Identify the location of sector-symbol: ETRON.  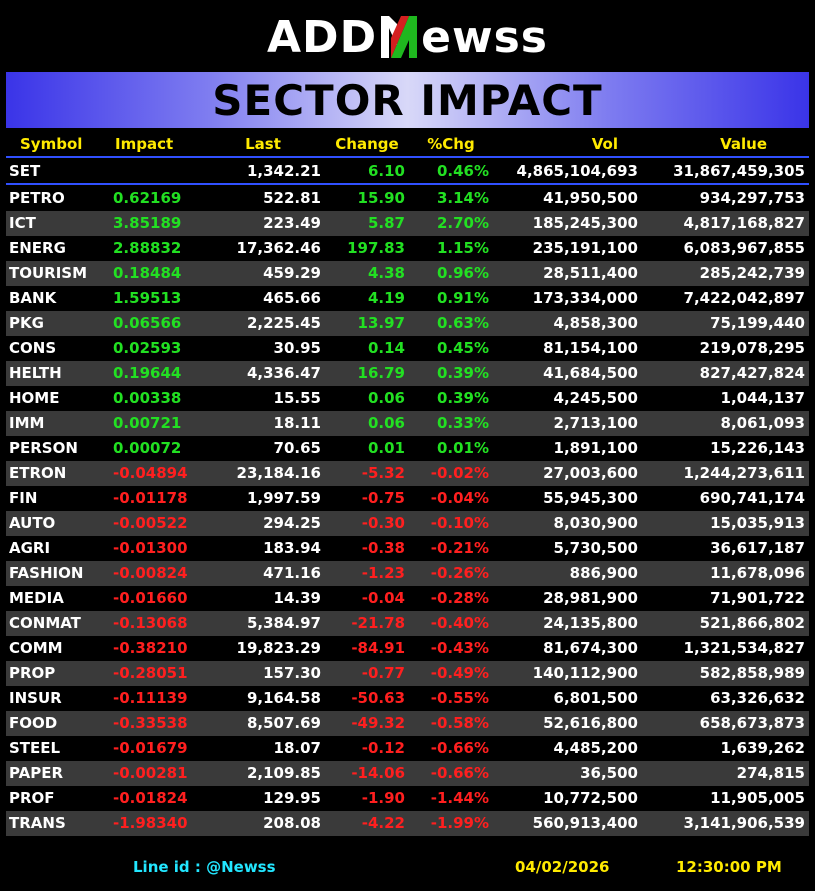
(38, 473).